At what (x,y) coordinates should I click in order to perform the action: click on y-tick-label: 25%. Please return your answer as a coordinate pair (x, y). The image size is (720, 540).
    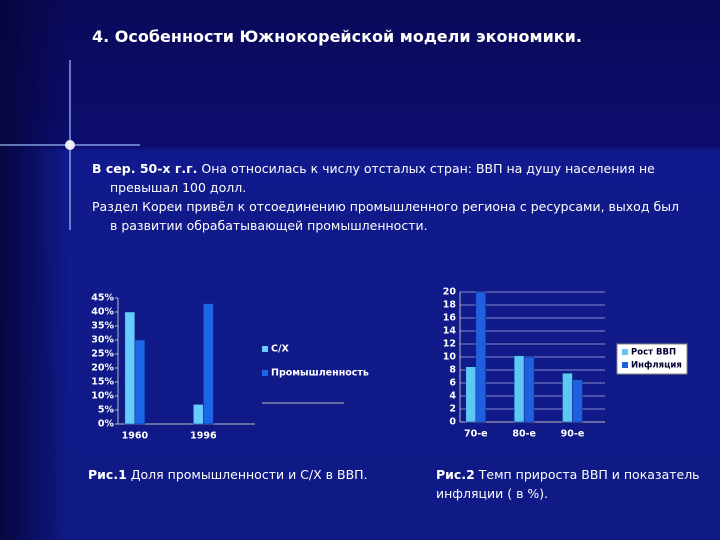
    Looking at the image, I should click on (102, 354).